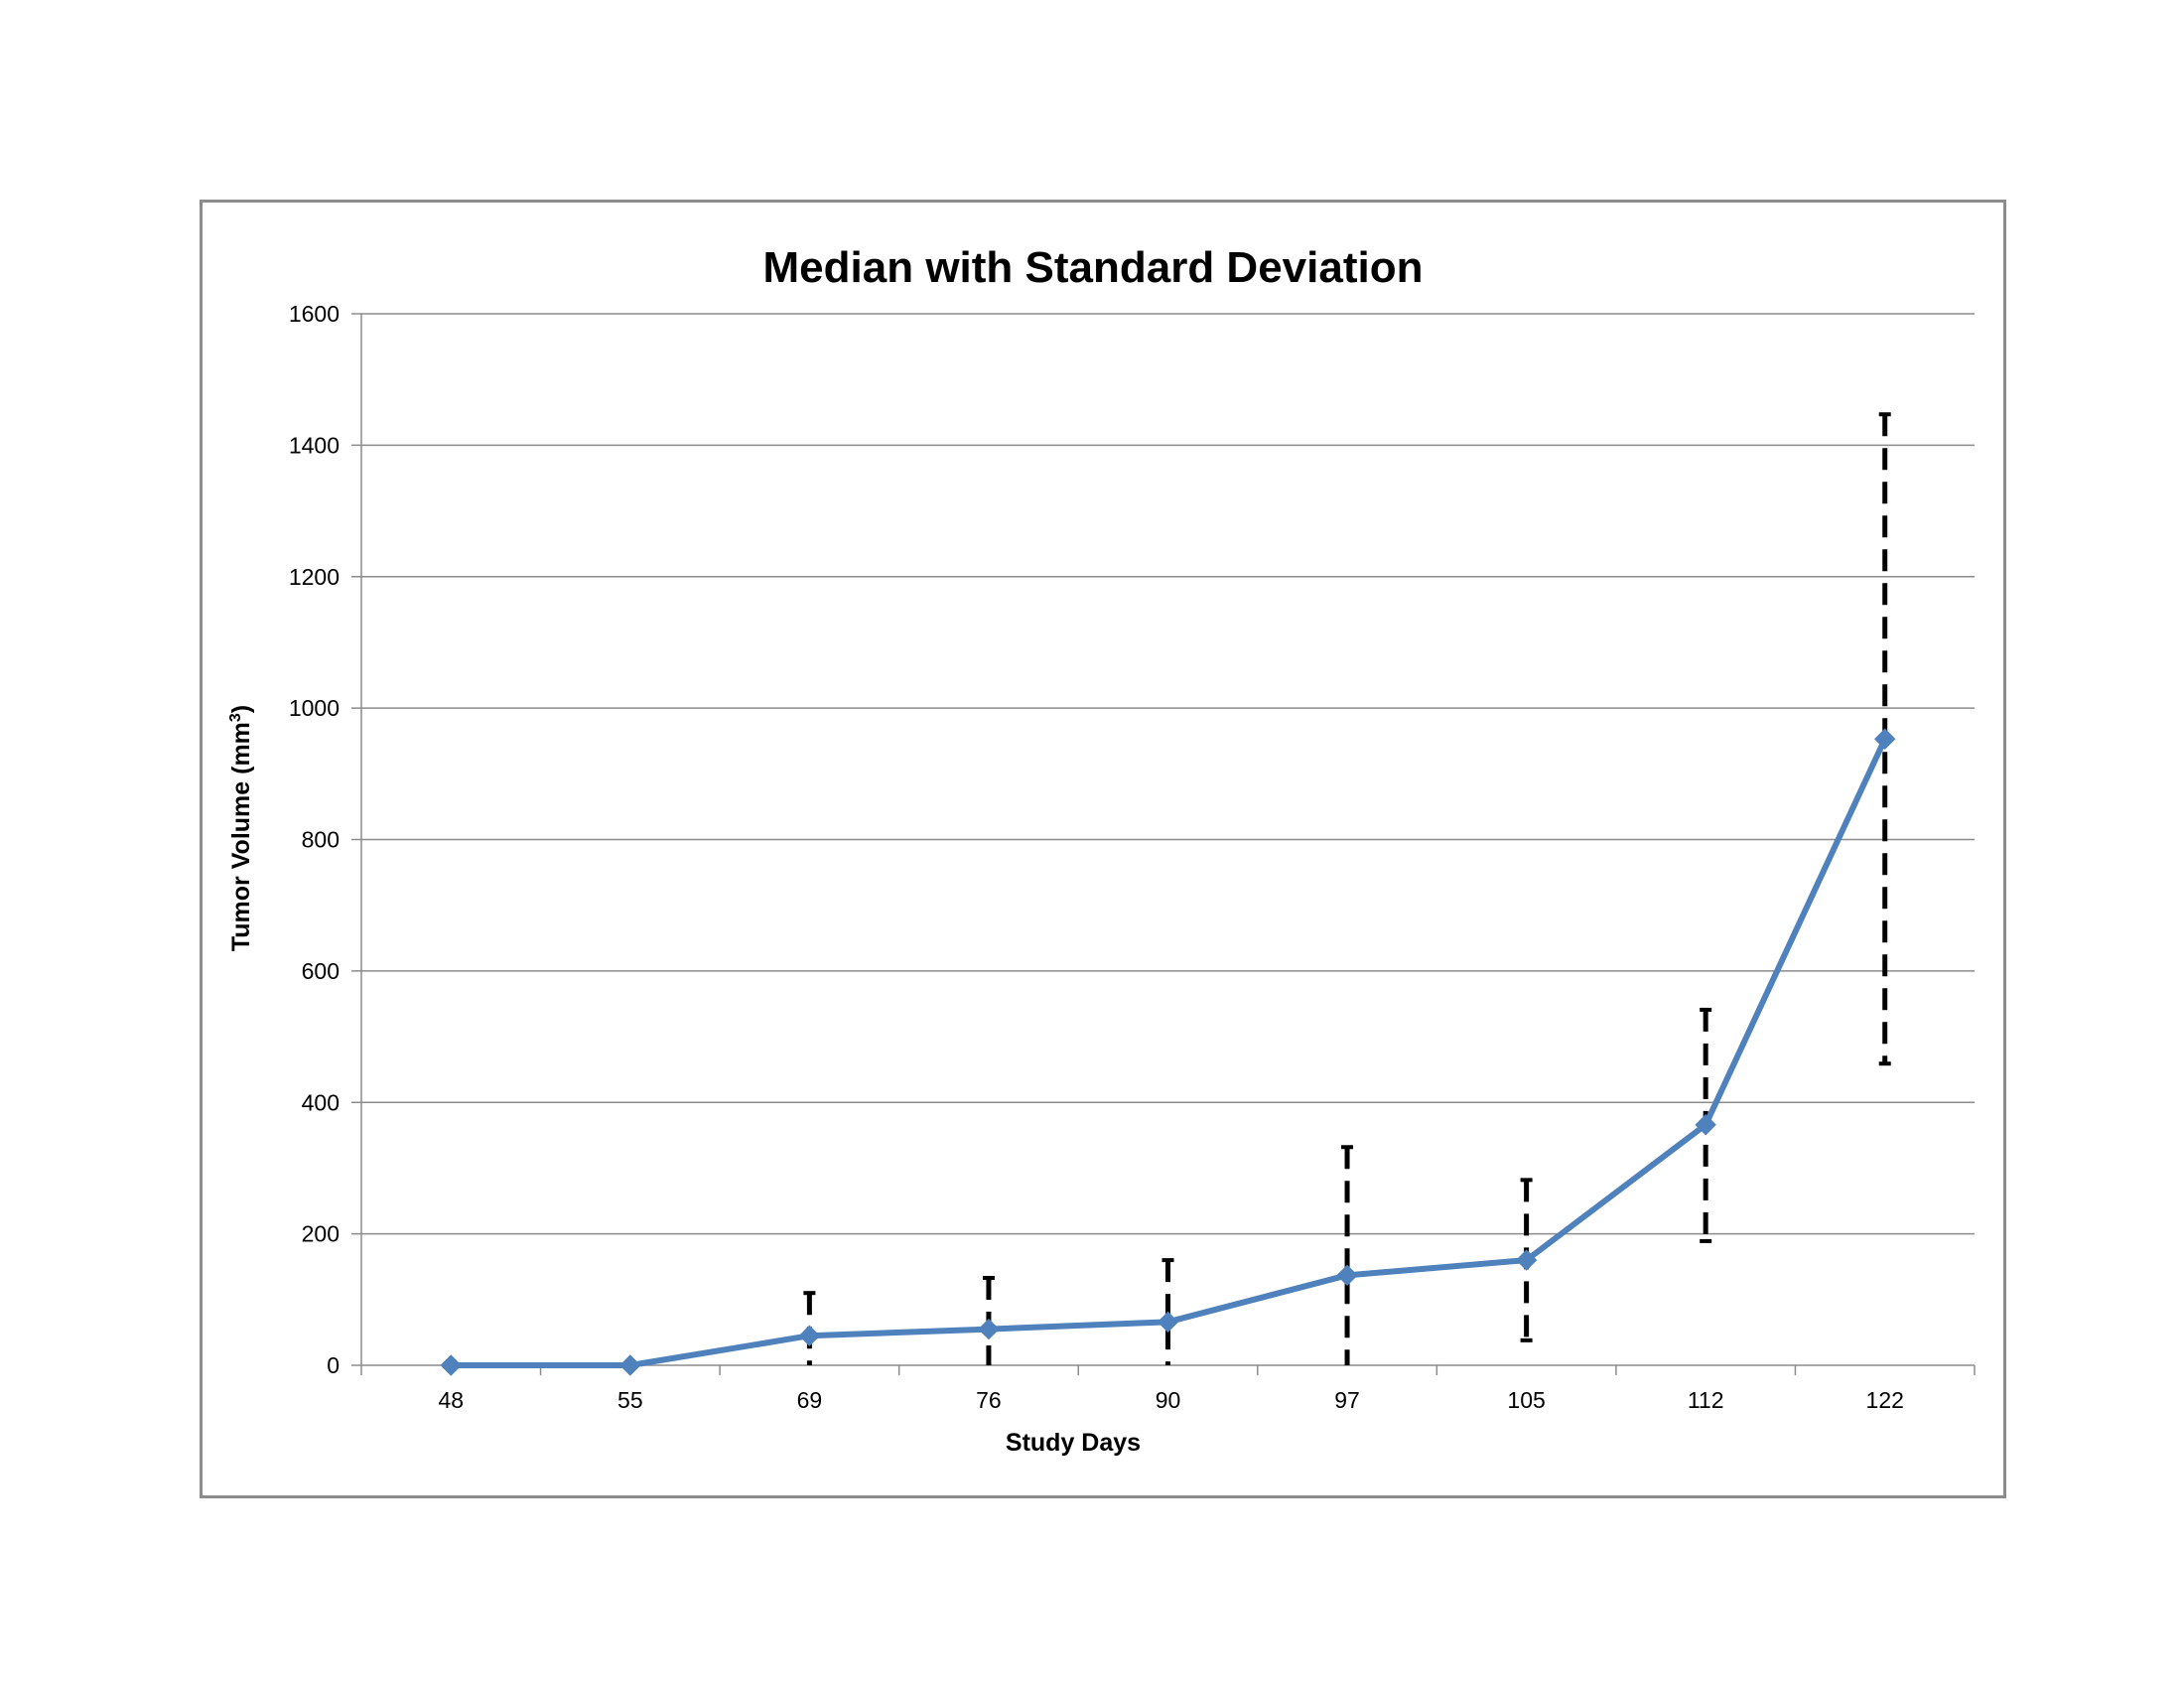 The width and height of the screenshot is (2184, 1688). What do you see at coordinates (989, 1400) in the screenshot?
I see `x-tick-label: 76` at bounding box center [989, 1400].